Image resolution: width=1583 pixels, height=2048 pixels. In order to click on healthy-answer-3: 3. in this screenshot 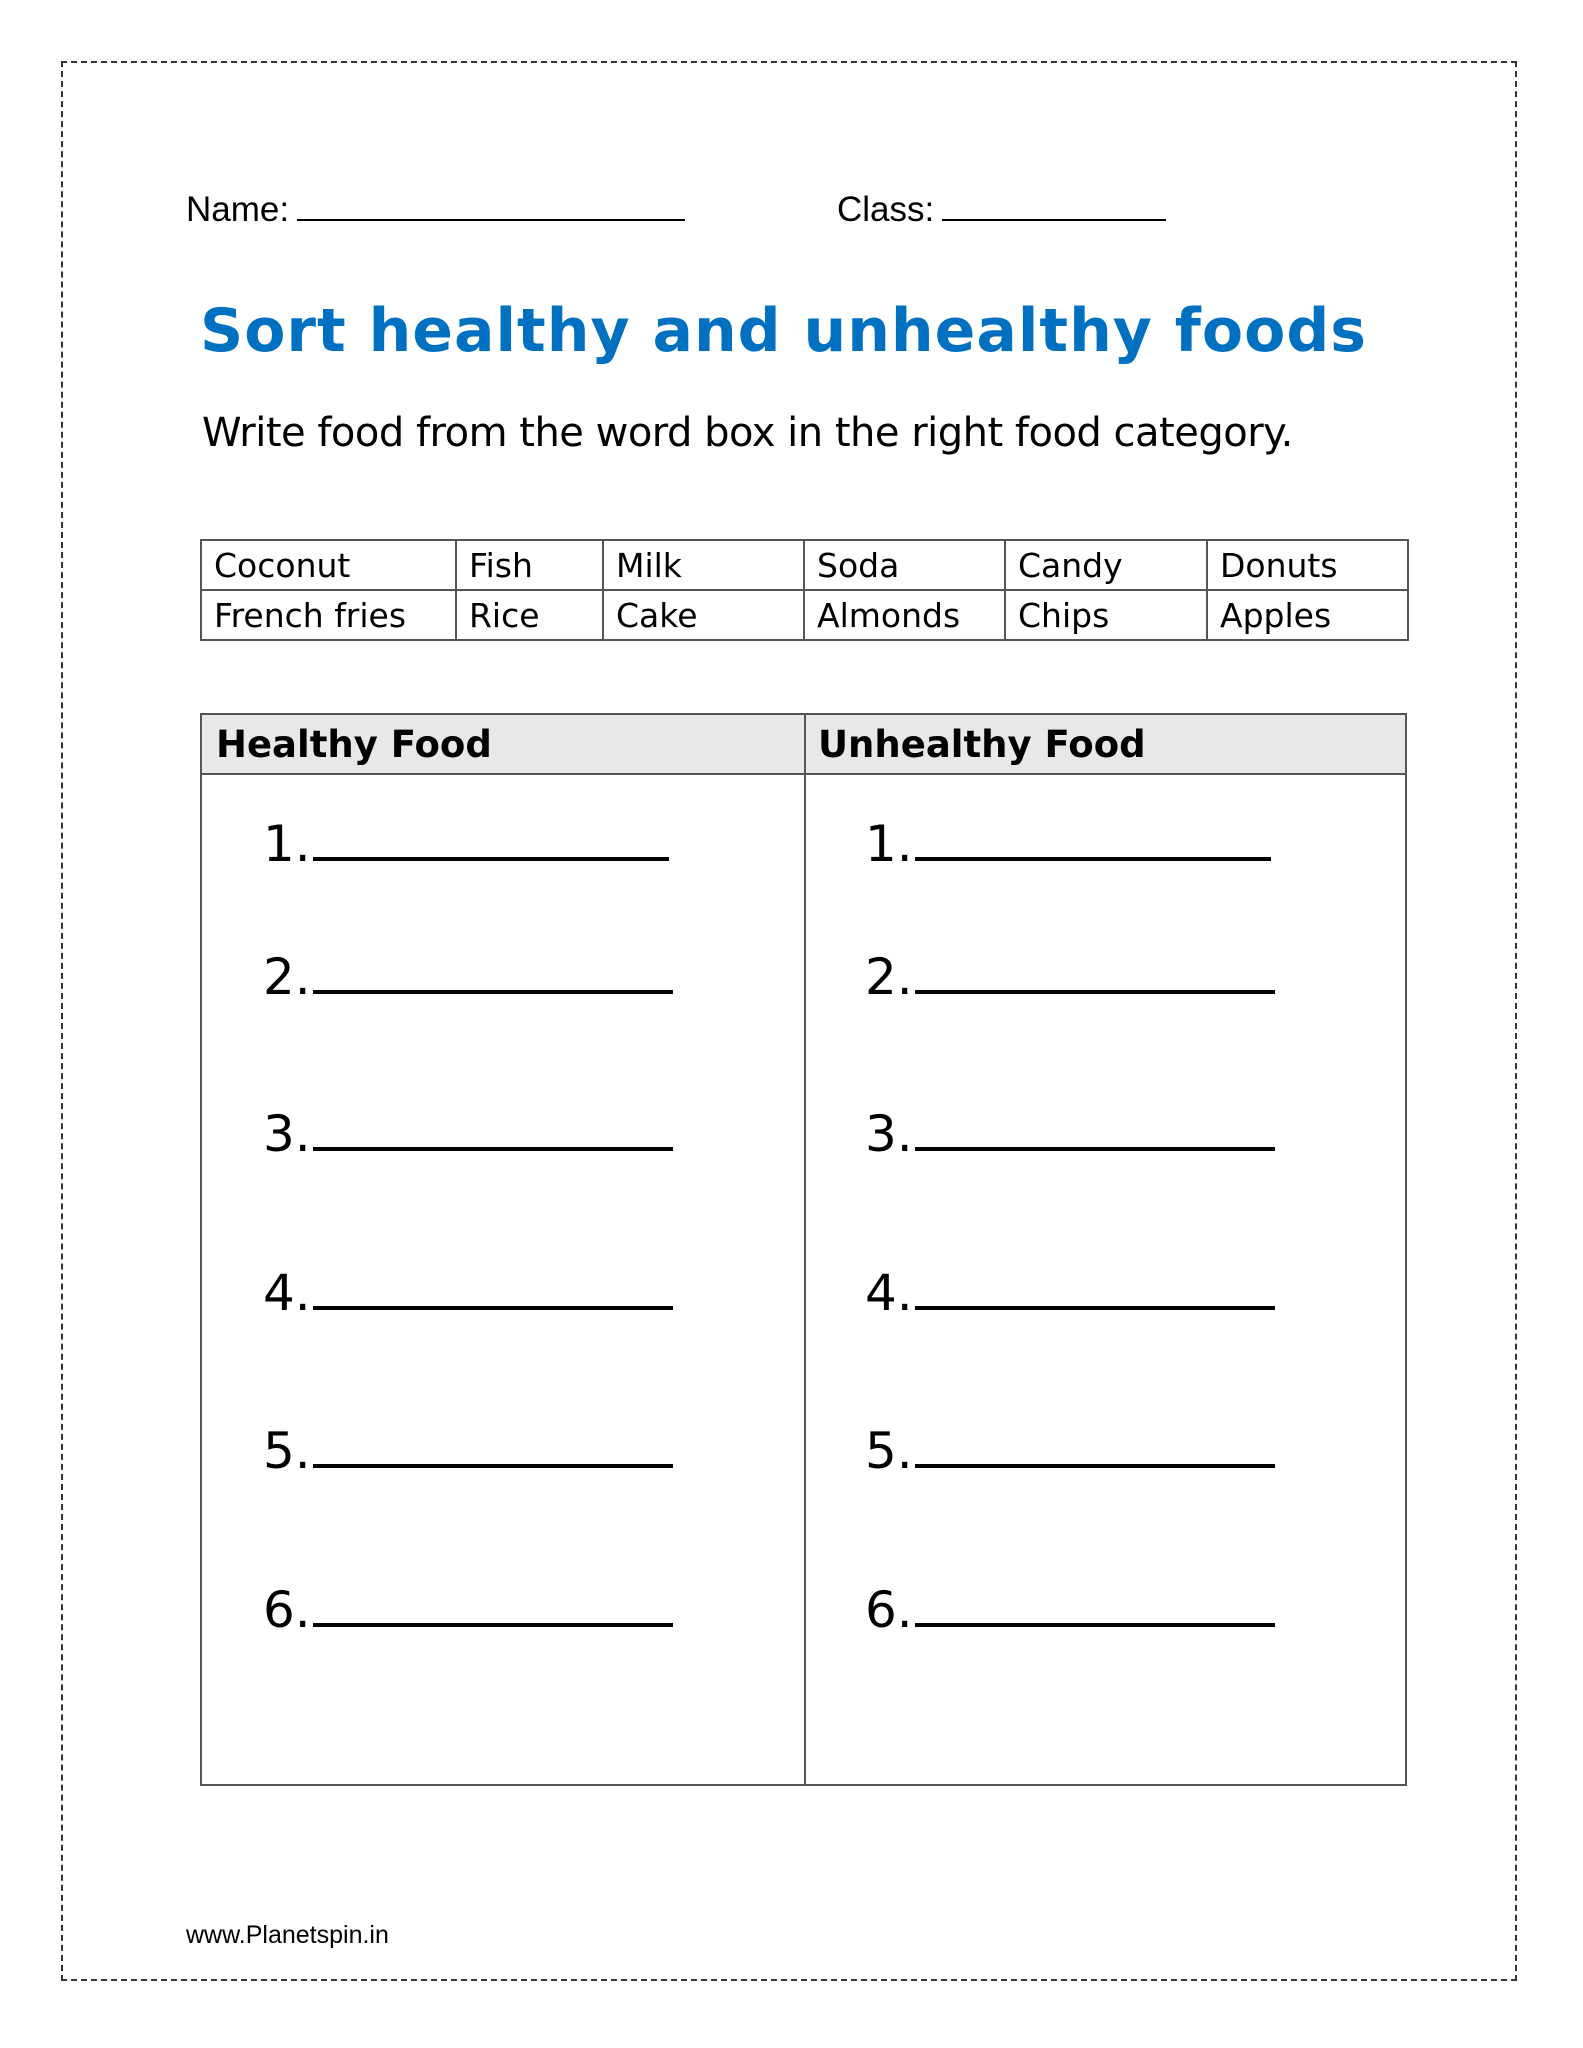, I will do `click(468, 1134)`.